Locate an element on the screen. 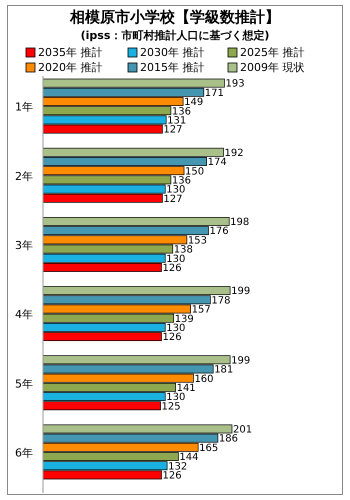 The width and height of the screenshot is (350, 500). data-label: 132 is located at coordinates (178, 466).